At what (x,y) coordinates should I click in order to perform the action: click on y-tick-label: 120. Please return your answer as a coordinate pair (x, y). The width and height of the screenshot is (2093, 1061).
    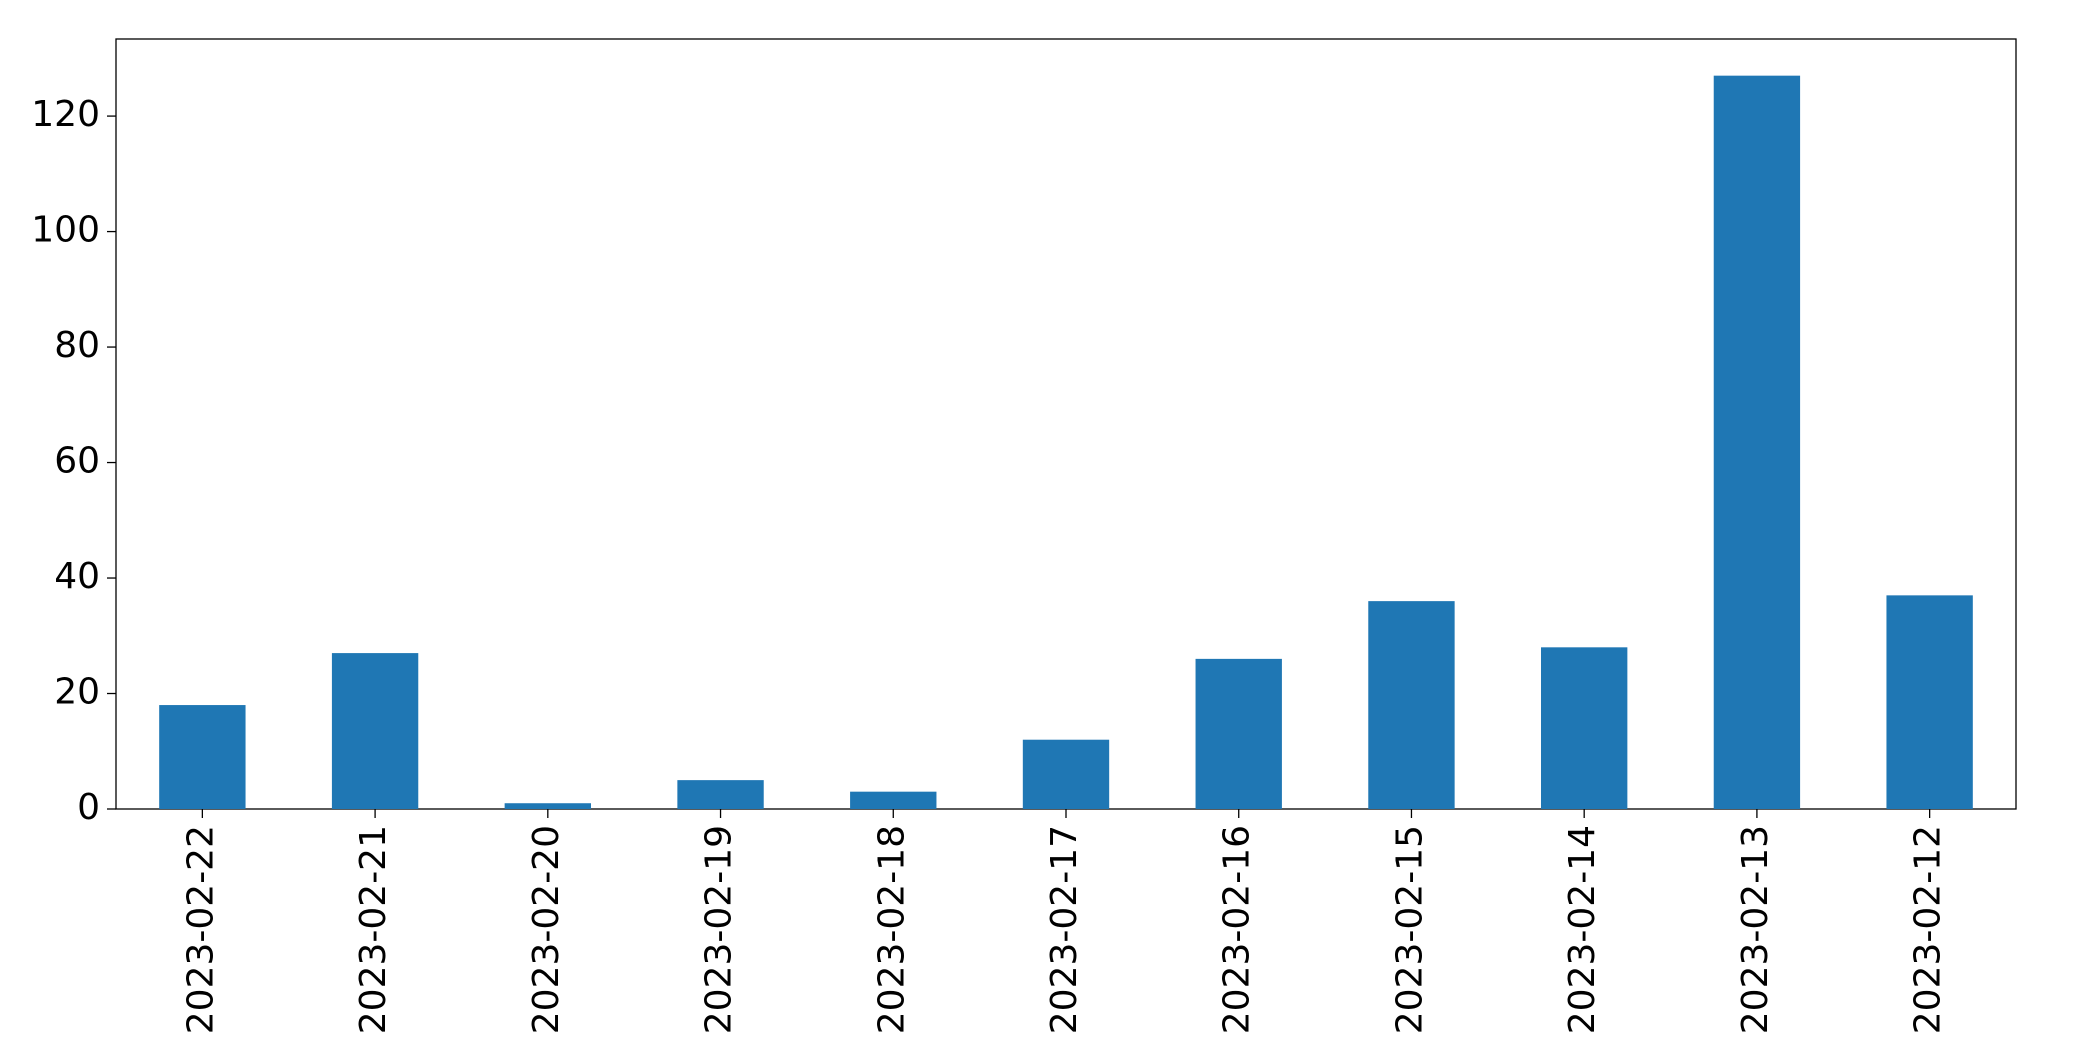
    Looking at the image, I should click on (65, 114).